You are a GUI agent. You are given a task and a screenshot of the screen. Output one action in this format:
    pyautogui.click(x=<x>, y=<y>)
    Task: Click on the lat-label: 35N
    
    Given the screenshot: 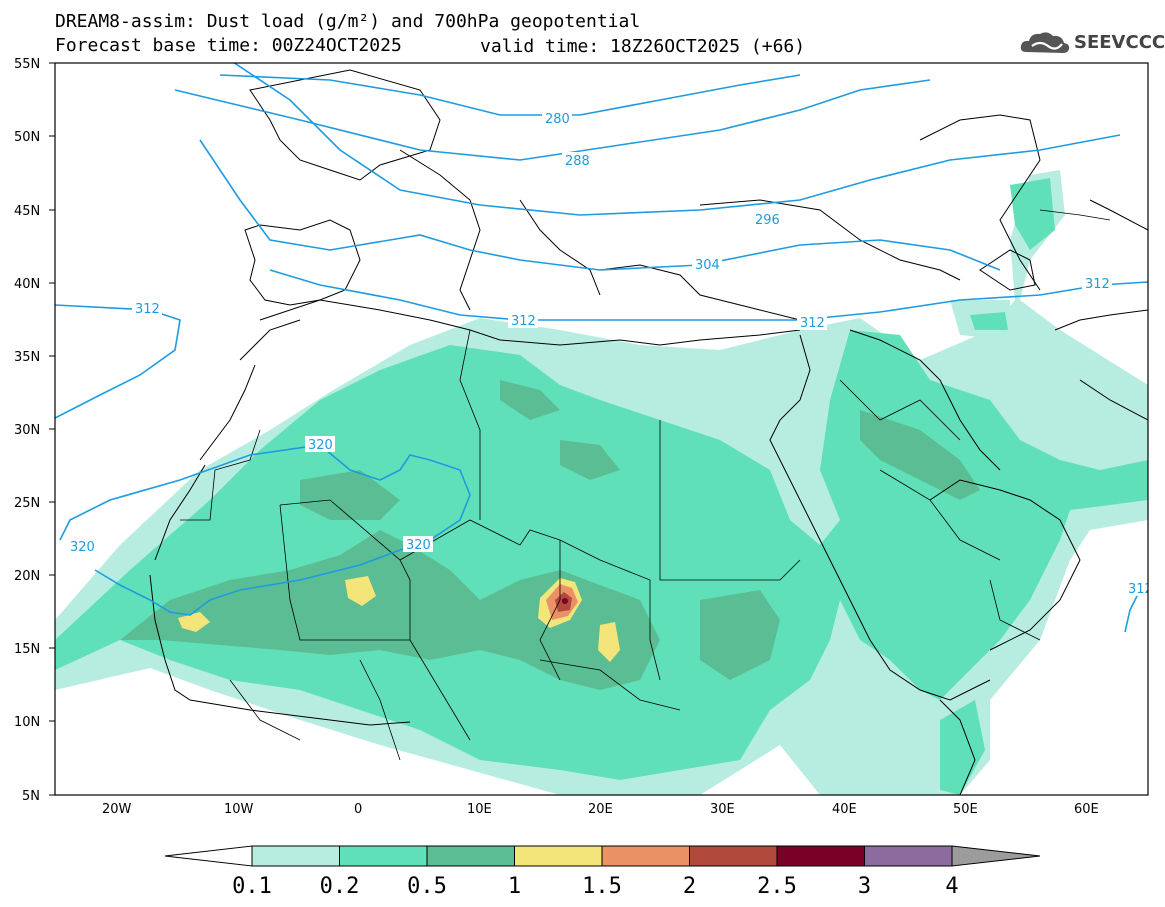 What is the action you would take?
    pyautogui.click(x=27, y=357)
    